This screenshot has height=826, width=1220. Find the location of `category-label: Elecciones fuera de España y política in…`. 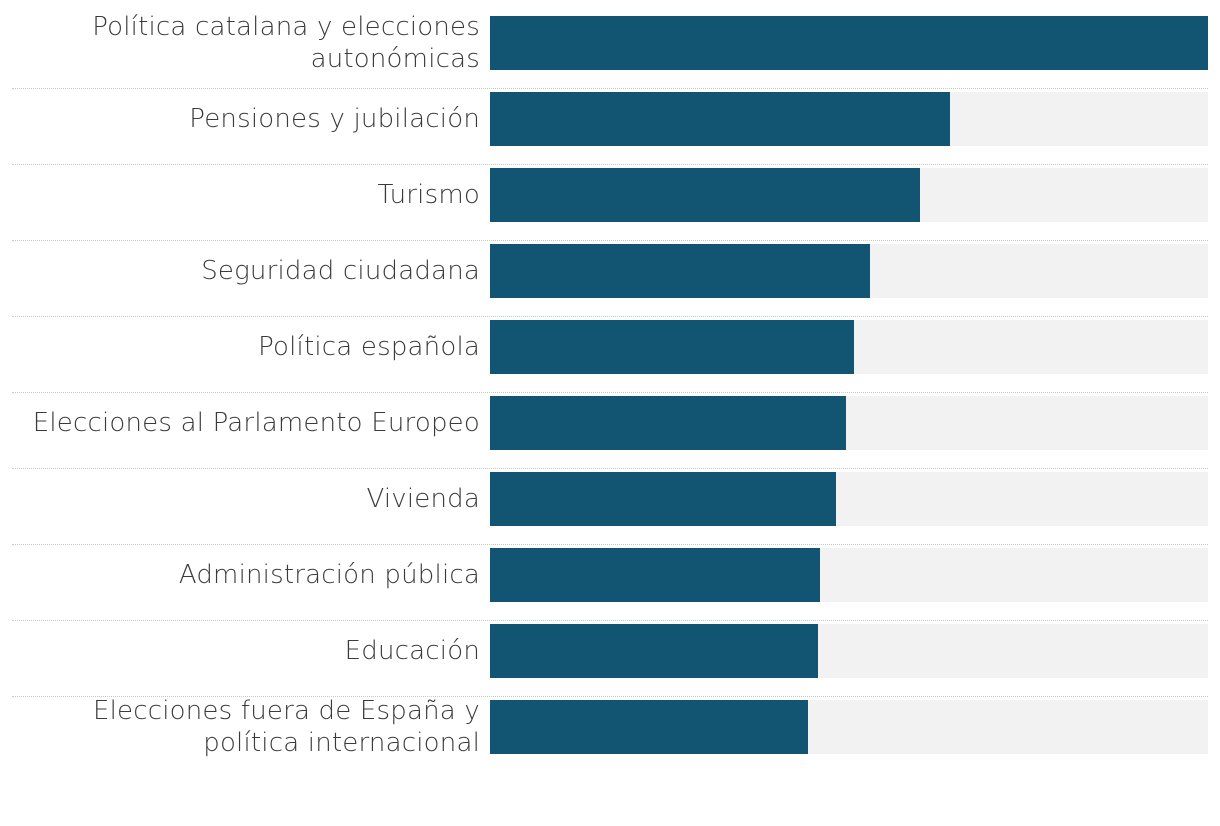

category-label: Elecciones fuera de España y política in… is located at coordinates (286, 727).